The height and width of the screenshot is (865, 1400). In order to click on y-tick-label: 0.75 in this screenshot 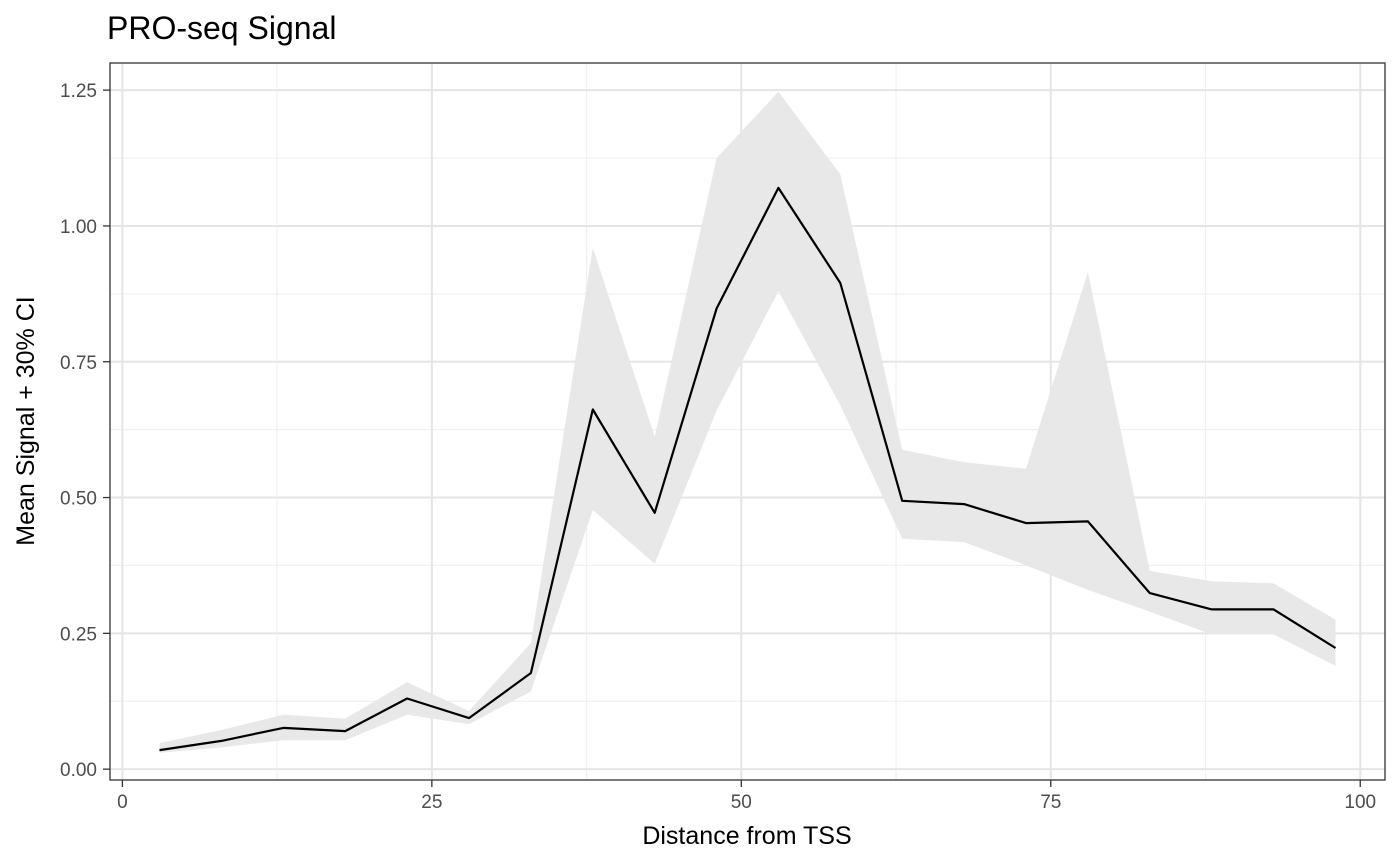, I will do `click(78, 363)`.